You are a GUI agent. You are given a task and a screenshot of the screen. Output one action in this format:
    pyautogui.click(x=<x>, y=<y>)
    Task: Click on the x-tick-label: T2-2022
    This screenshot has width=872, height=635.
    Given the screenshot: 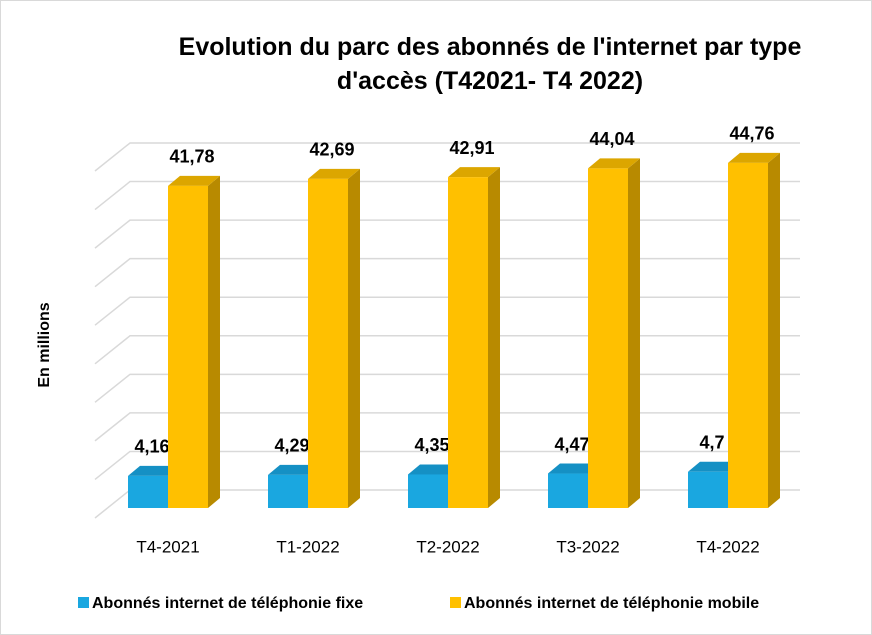 What is the action you would take?
    pyautogui.click(x=447, y=546)
    